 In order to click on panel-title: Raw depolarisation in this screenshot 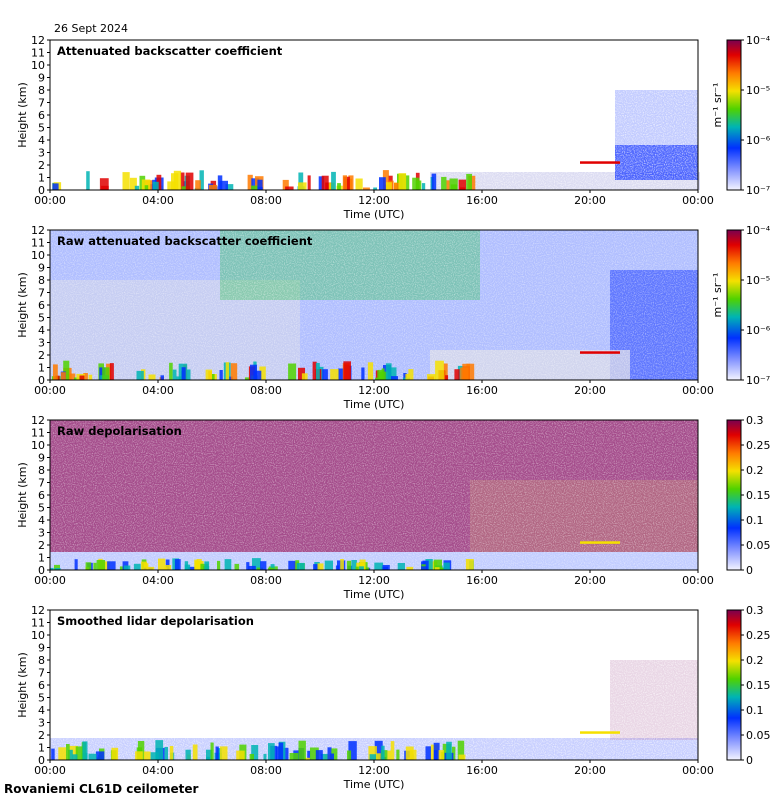, I will do `click(119, 431)`.